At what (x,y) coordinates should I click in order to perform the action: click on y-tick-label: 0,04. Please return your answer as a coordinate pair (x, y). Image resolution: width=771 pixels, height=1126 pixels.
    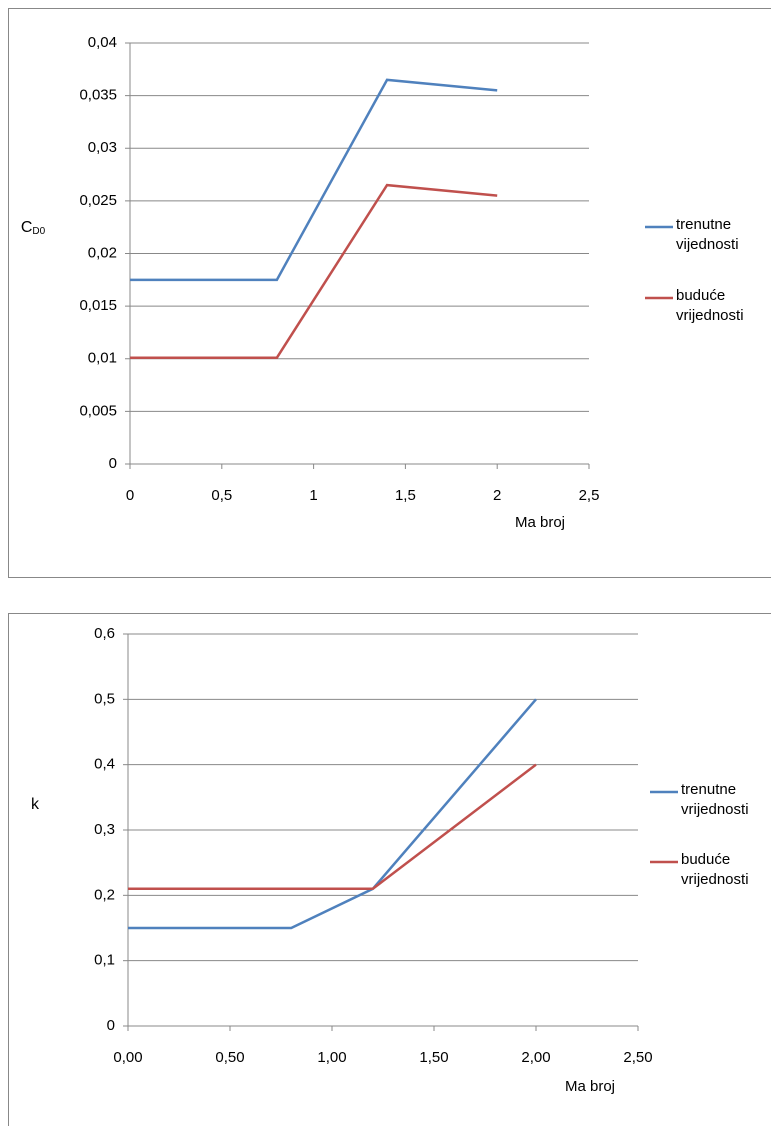
    Looking at the image, I should click on (102, 42).